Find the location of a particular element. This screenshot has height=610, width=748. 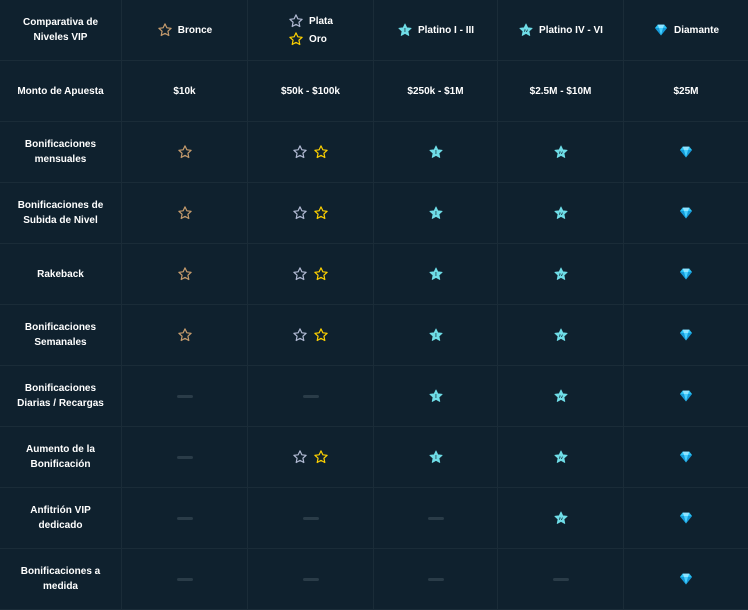

platinum-i-iii-label: Platino I - III is located at coordinates (446, 30).